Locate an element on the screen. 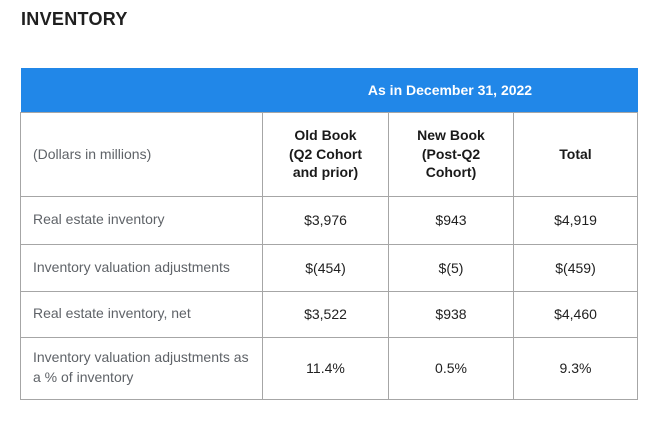  row-label: Real estate inventory is located at coordinates (141, 220).